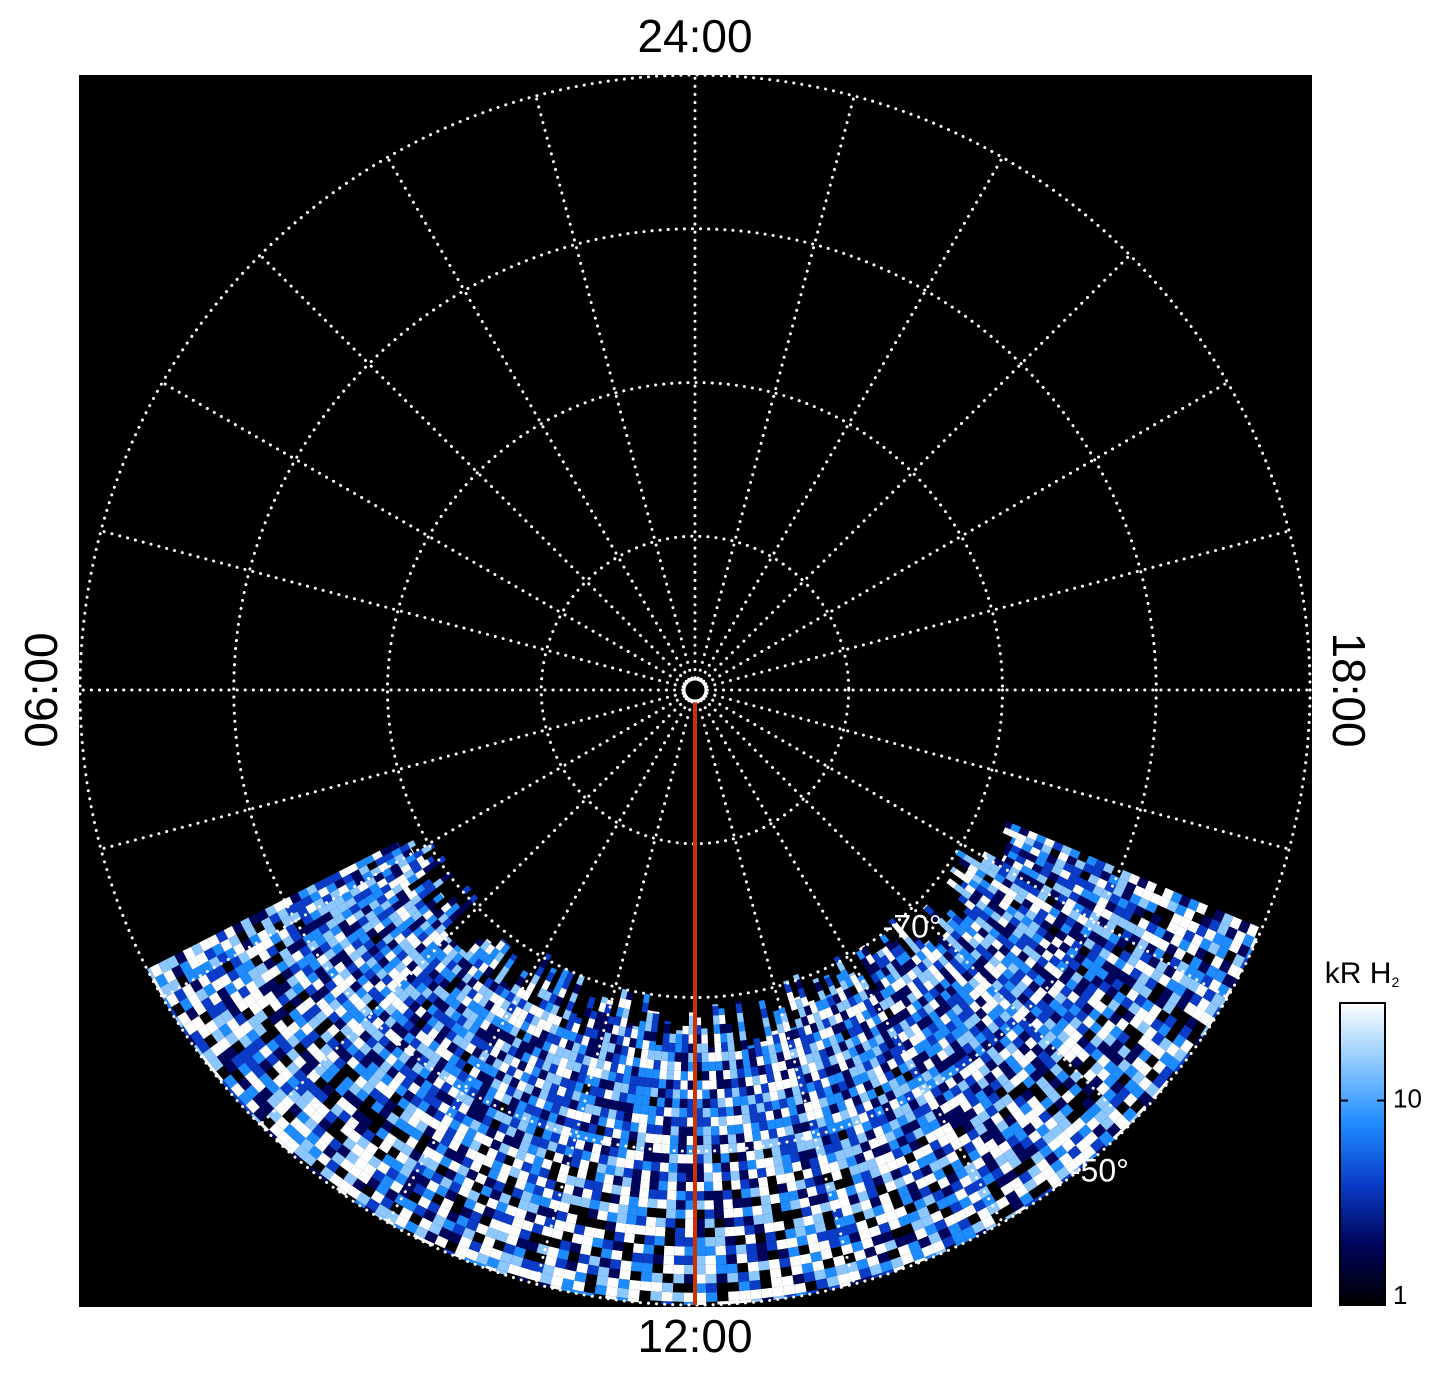 This screenshot has width=1447, height=1384. What do you see at coordinates (1362, 1154) in the screenshot?
I see `colorbar` at bounding box center [1362, 1154].